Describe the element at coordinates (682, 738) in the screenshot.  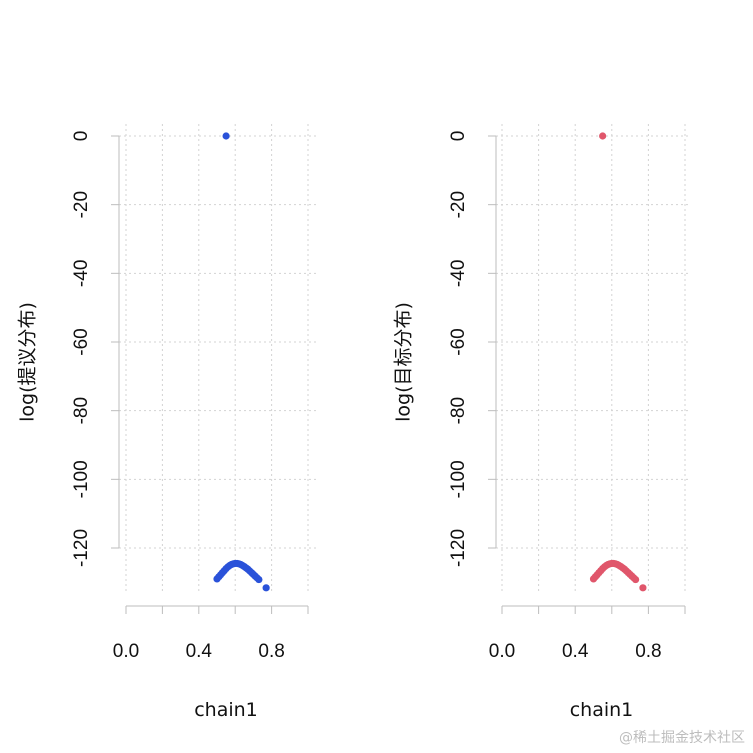
I see `watermark-text: @稀土掘金技术社区` at that location.